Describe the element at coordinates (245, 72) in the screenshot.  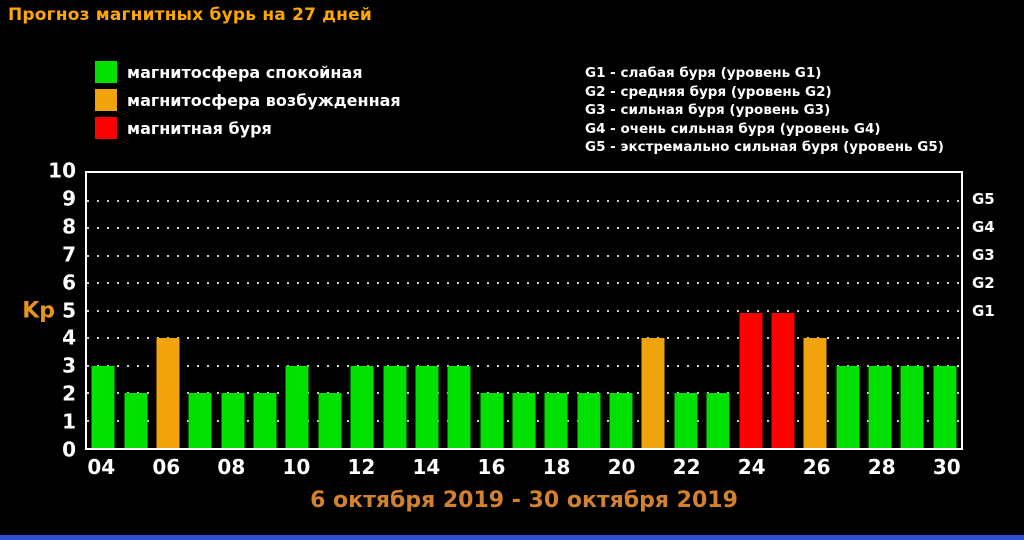
I see `legend-label-quiet: магнитосфера спокойная` at that location.